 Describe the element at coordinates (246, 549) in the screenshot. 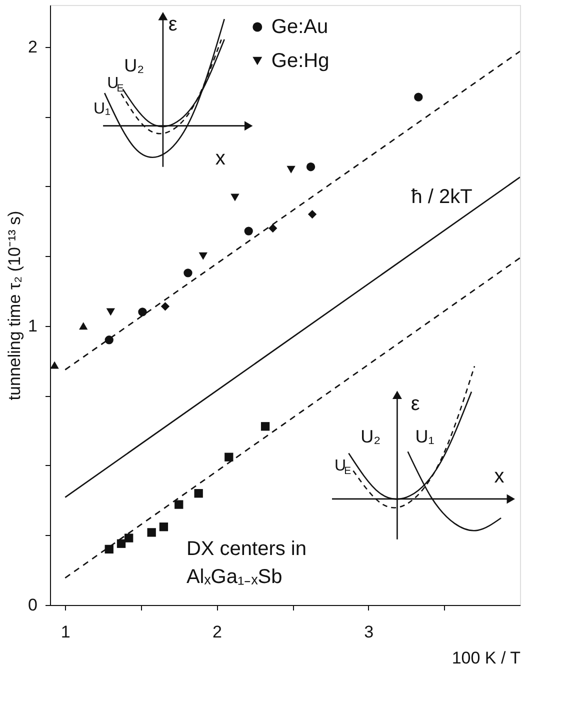

I see `annotation: DX centers in` at that location.